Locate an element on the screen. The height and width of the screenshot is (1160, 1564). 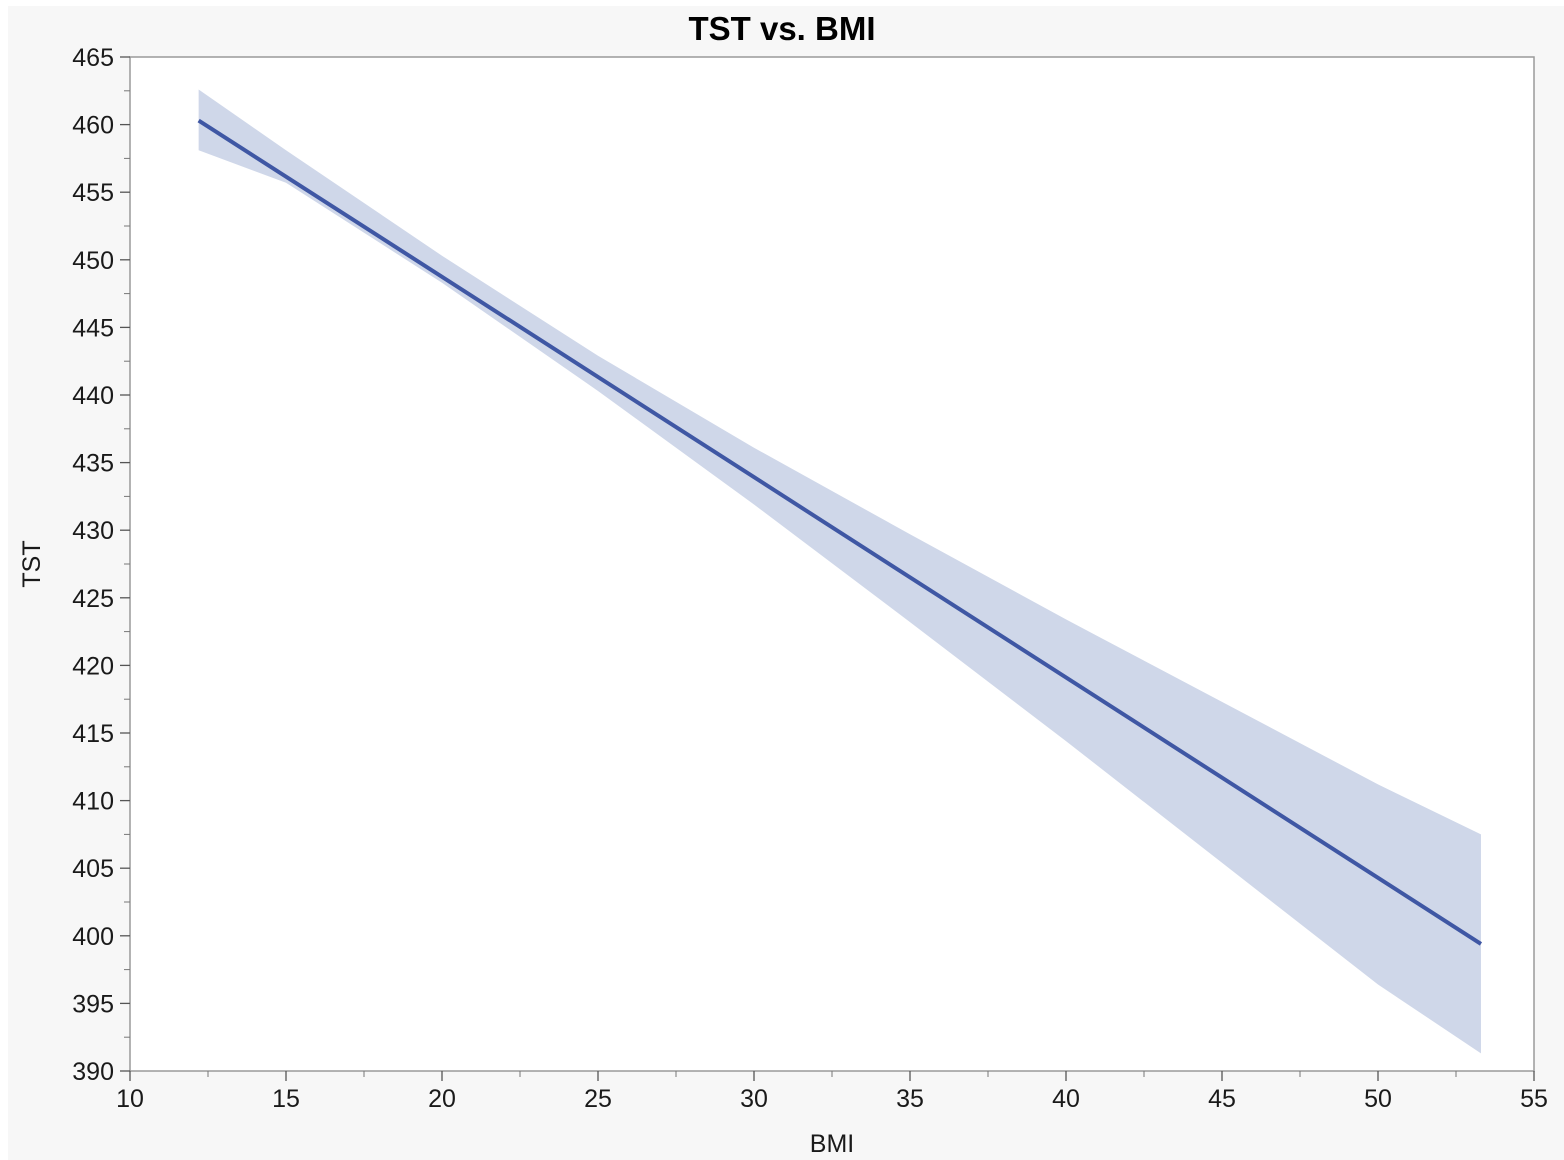
x-tick-label: 15 is located at coordinates (286, 1099).